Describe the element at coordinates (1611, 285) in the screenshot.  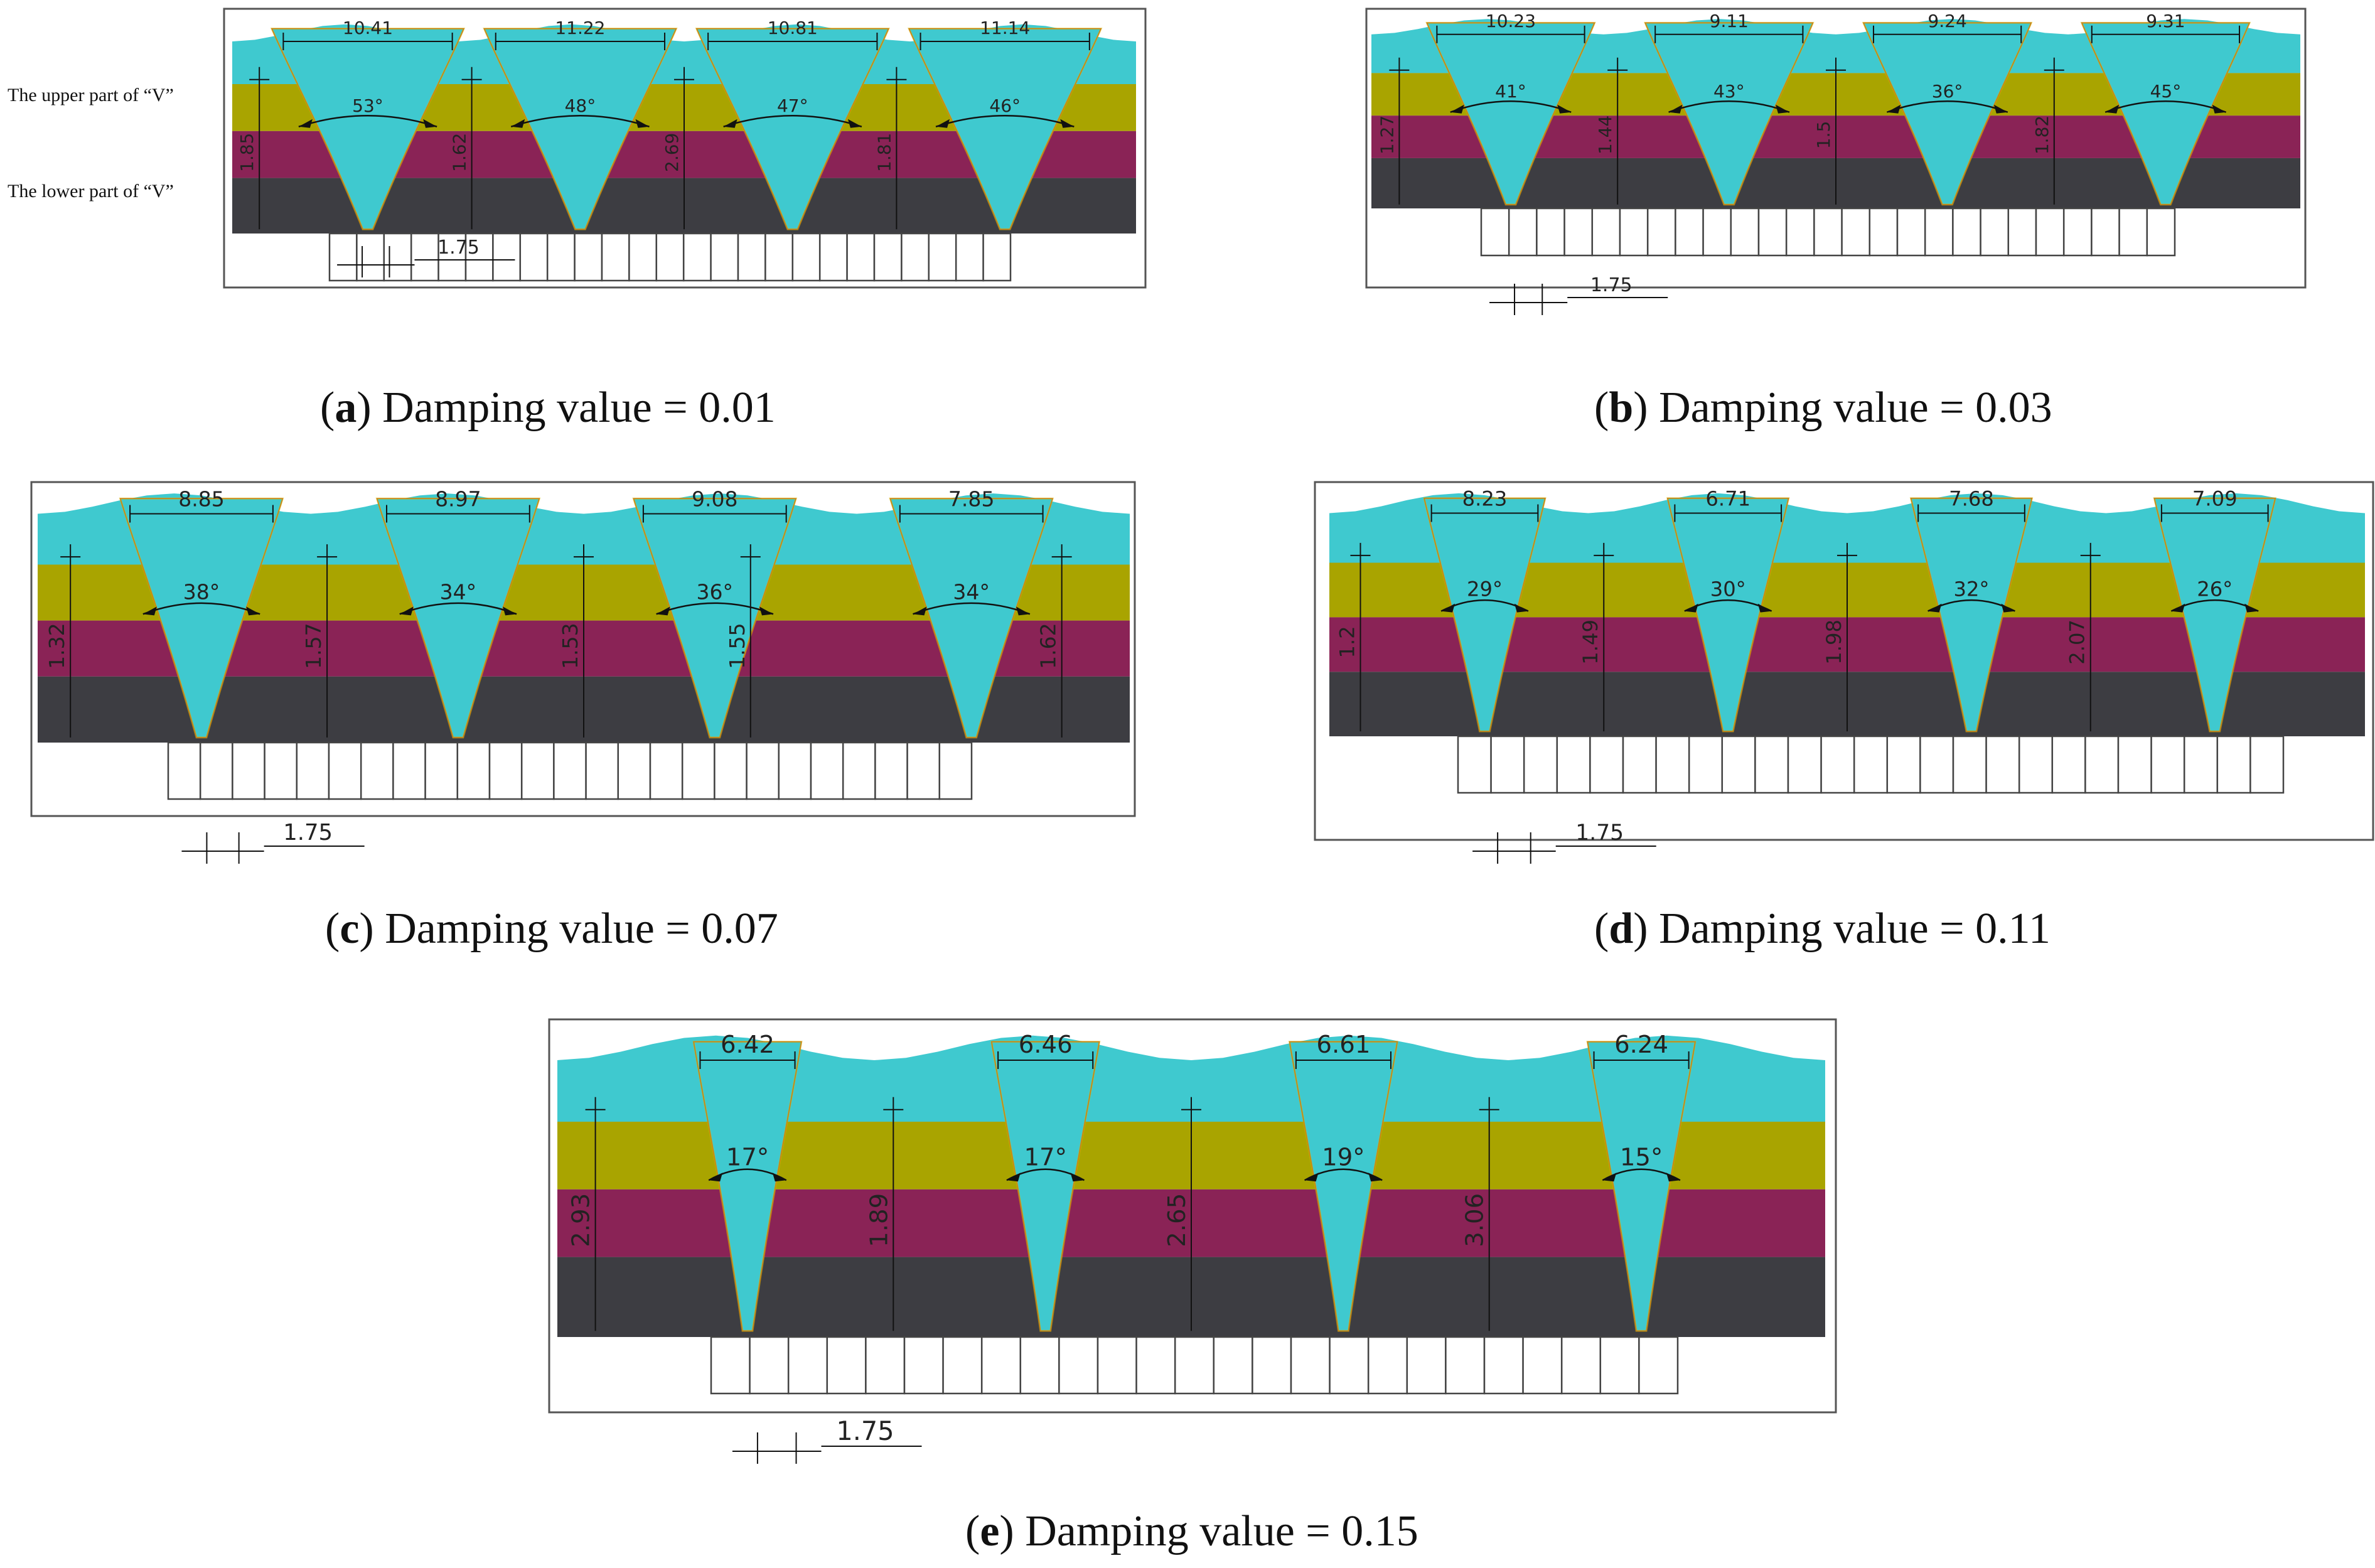
I see `panel-b-spacing: 1.75` at that location.